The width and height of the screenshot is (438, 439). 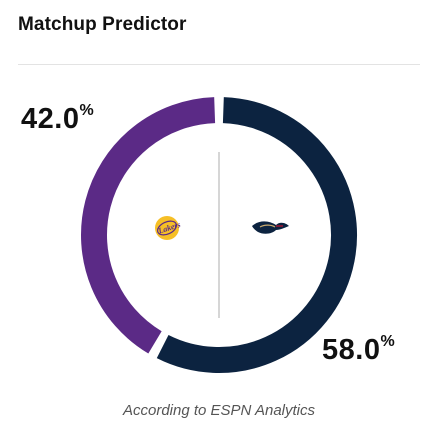 I want to click on home-team-win-percentage-value: 42.0, so click(x=50, y=119).